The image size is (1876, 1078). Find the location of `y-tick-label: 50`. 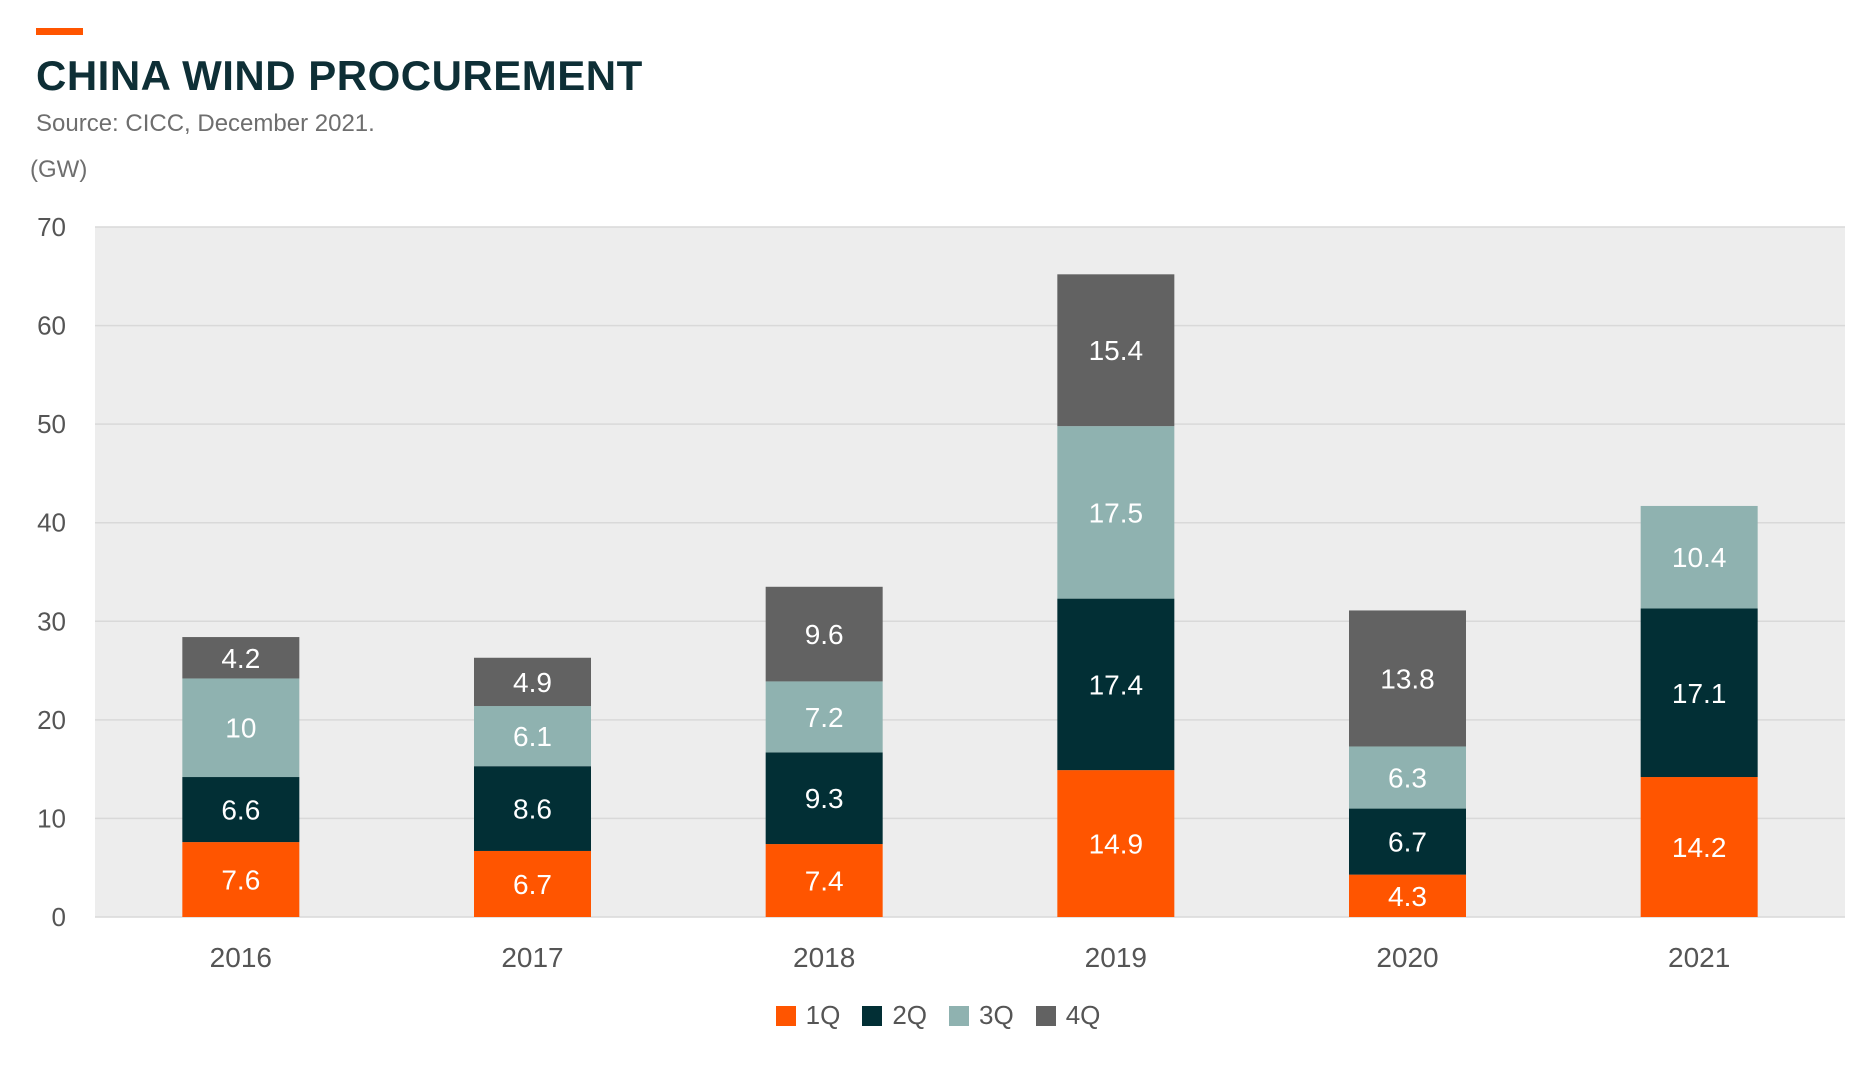

y-tick-label: 50 is located at coordinates (51, 424).